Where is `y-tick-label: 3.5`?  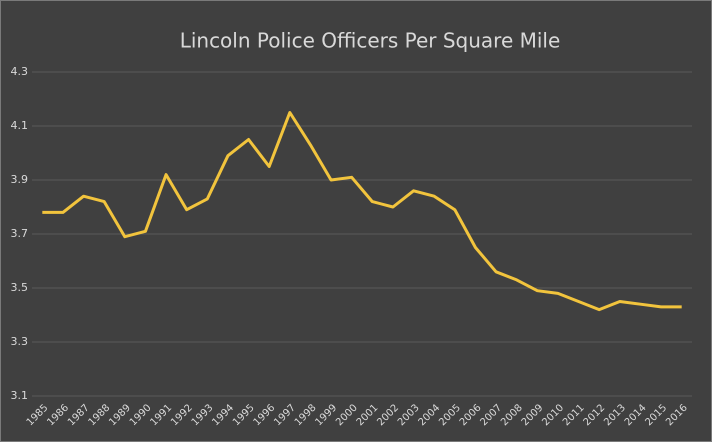 y-tick-label: 3.5 is located at coordinates (20, 287).